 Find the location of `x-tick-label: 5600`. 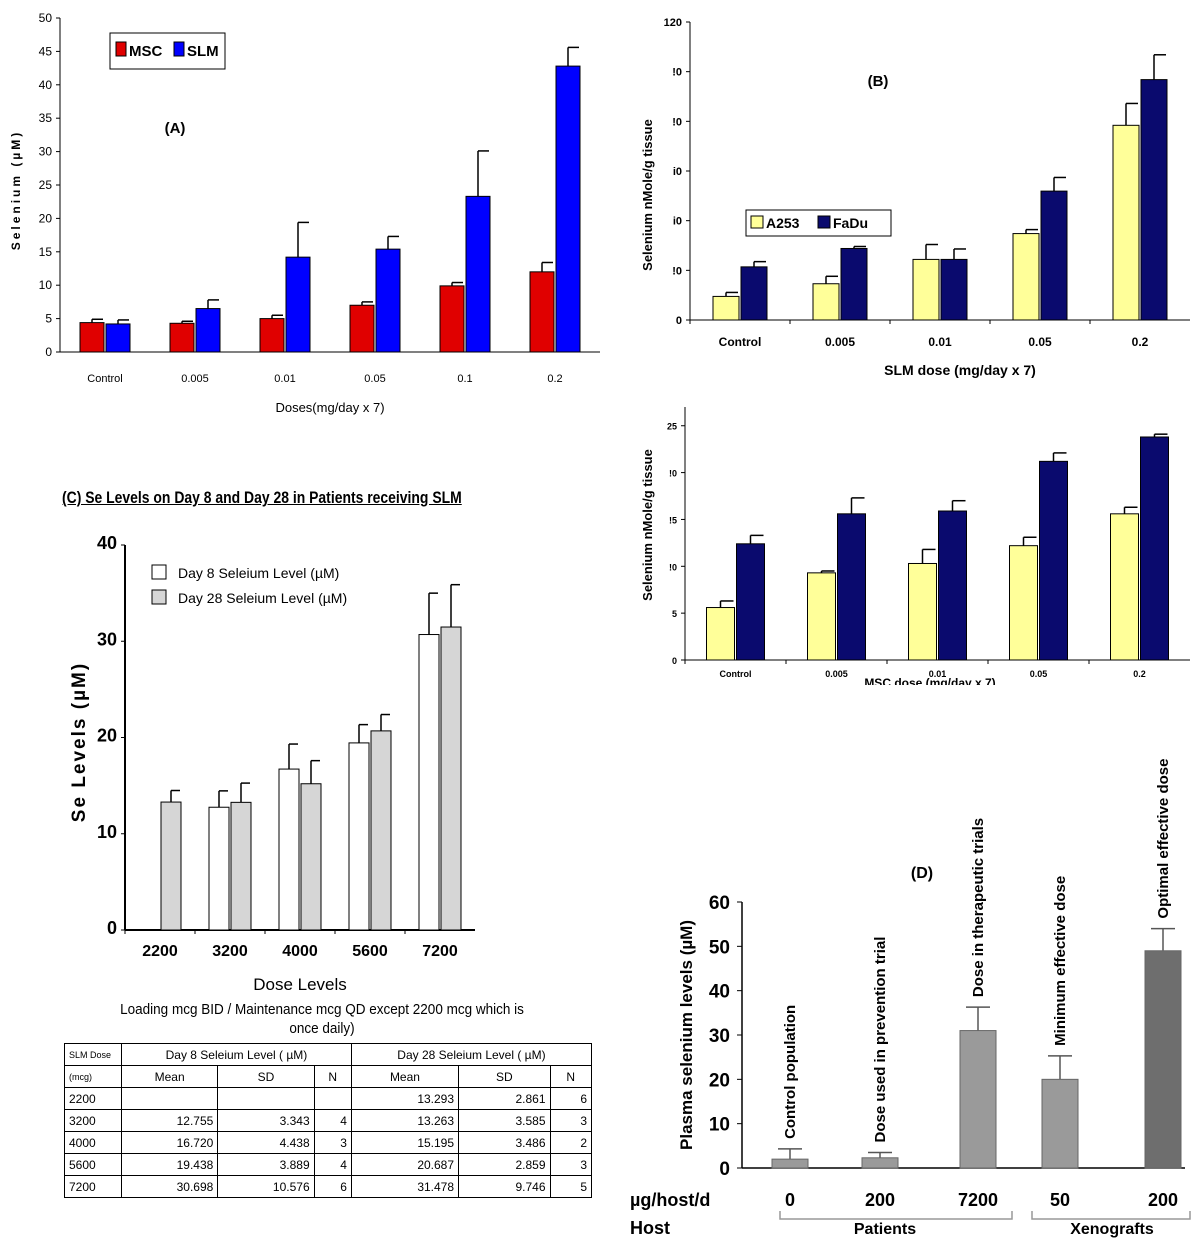

x-tick-label: 5600 is located at coordinates (370, 951).